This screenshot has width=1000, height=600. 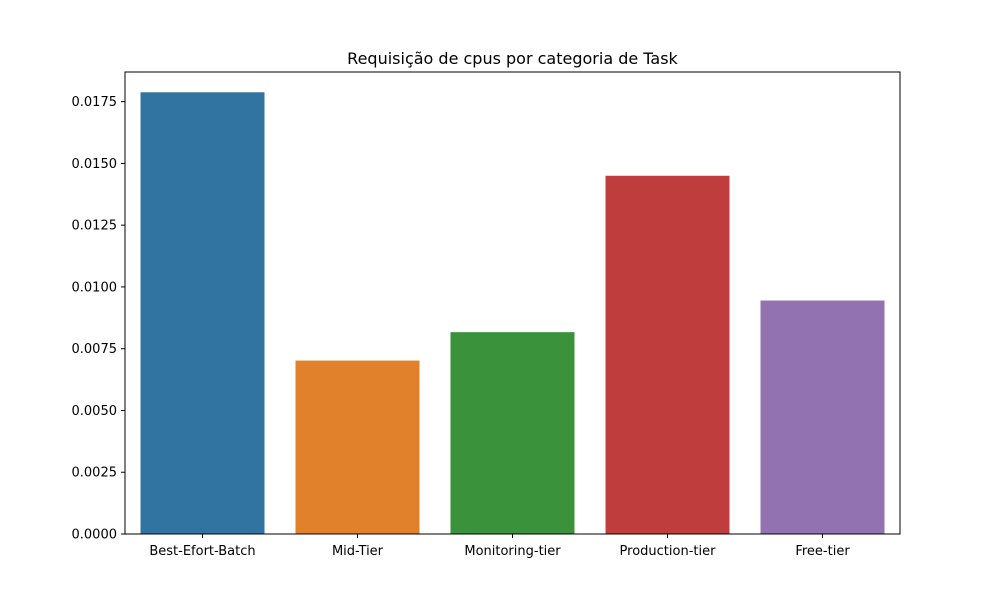 What do you see at coordinates (822, 551) in the screenshot?
I see `x-tick-label: Free-tier` at bounding box center [822, 551].